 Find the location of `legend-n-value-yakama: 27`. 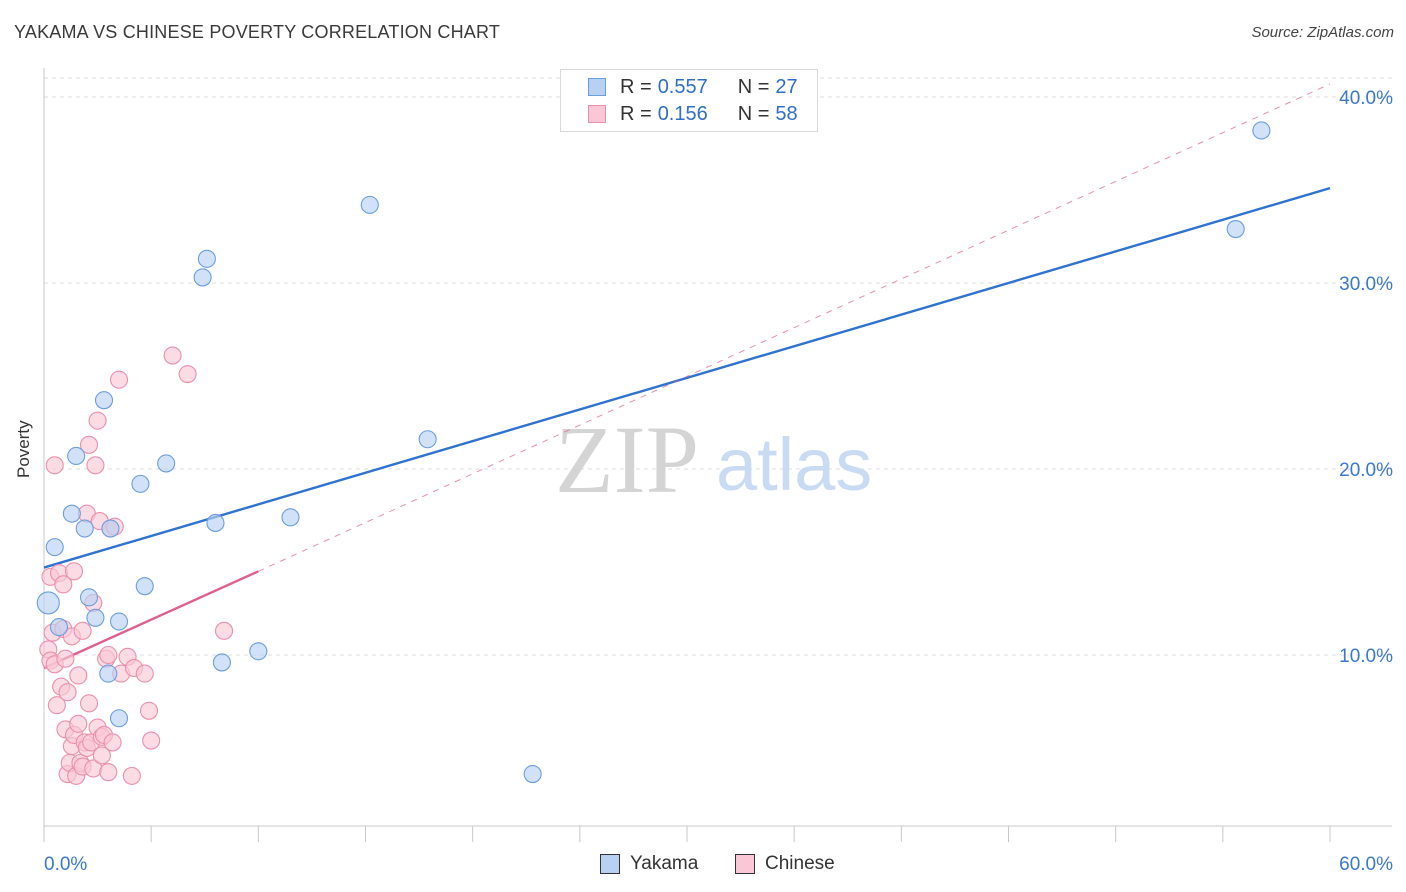

legend-n-value-yakama: 27 is located at coordinates (786, 86).